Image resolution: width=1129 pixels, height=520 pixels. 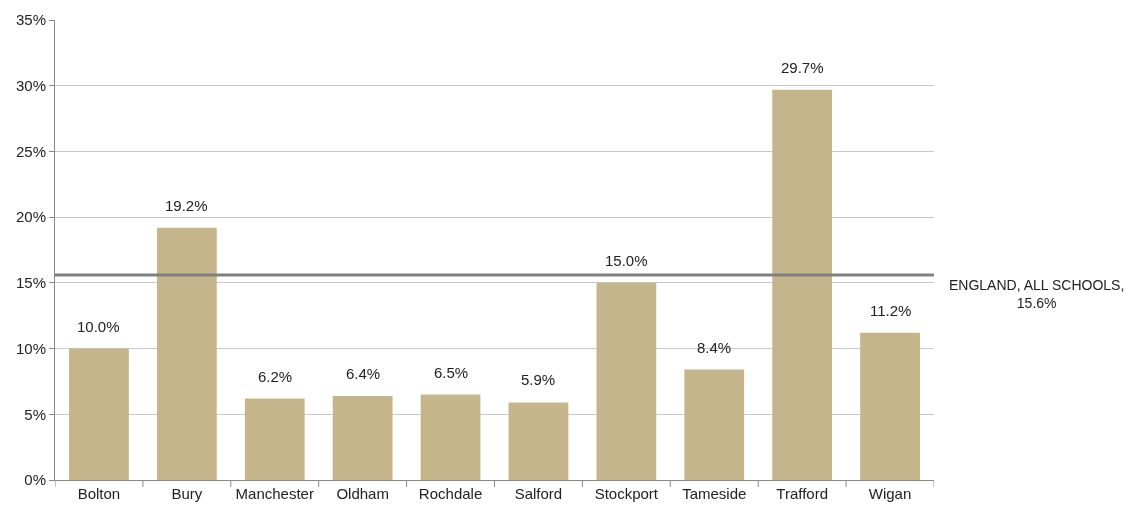 What do you see at coordinates (890, 493) in the screenshot?
I see `x-tick-label: Wigan` at bounding box center [890, 493].